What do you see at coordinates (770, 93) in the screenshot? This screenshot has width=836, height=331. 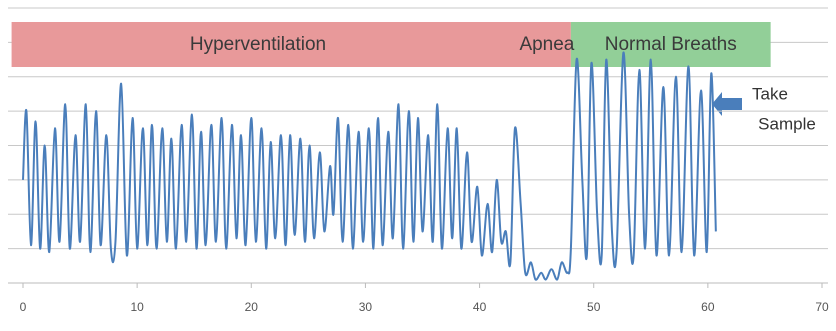 I see `sample-label: Take` at bounding box center [770, 93].